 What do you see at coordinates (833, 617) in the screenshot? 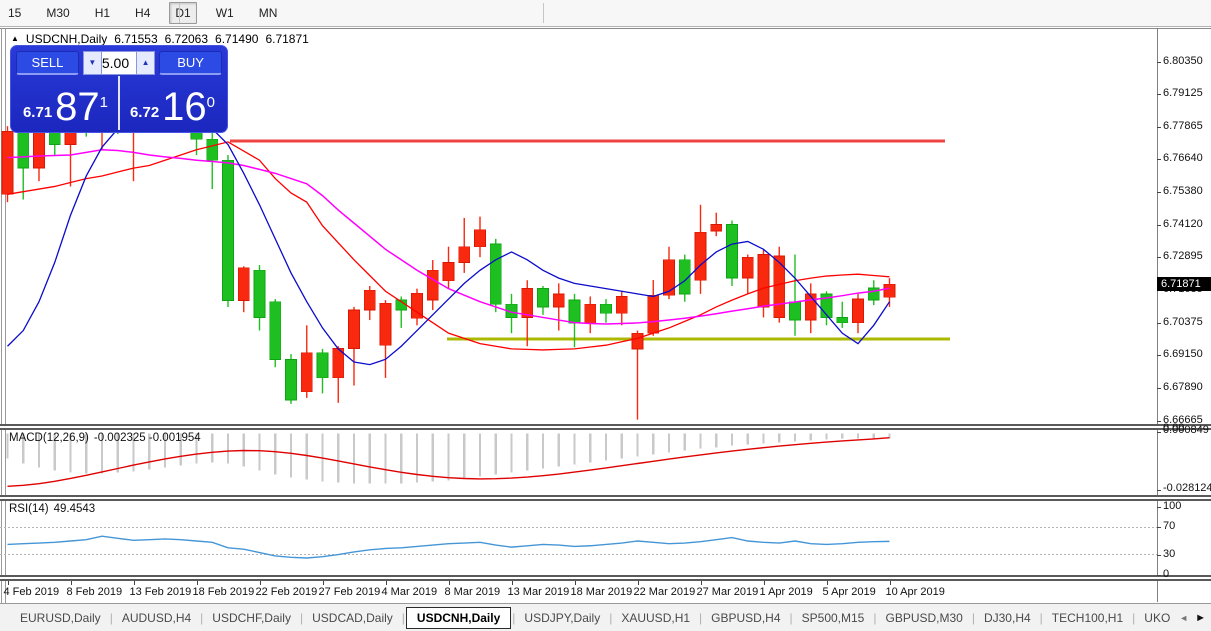
I see `chart-tab-sp500-m15: SP500,M15` at bounding box center [833, 617].